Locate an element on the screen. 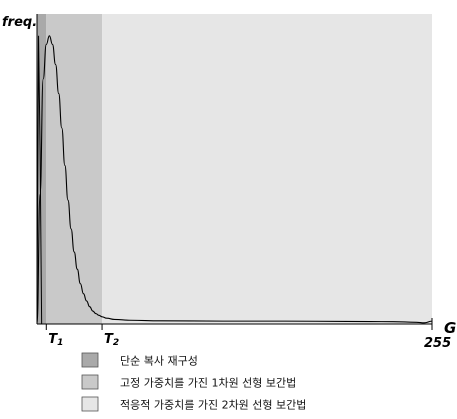 The height and width of the screenshot is (419, 457). legend-label-3: 적응적 가중치를 가진 2차원 선형 보간법 is located at coordinates (213, 405).